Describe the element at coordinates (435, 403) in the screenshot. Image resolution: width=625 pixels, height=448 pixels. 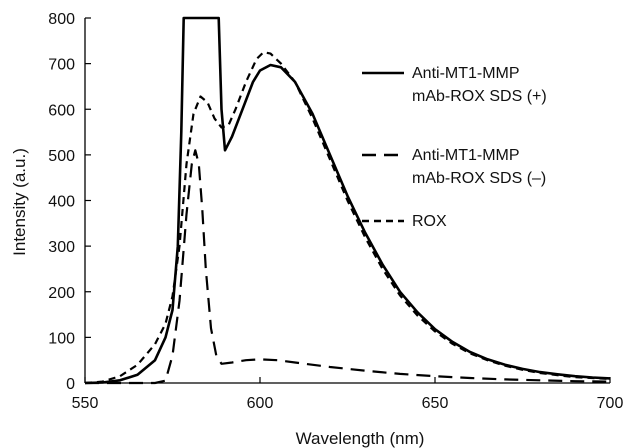
I see `x-tick-label: 650` at that location.